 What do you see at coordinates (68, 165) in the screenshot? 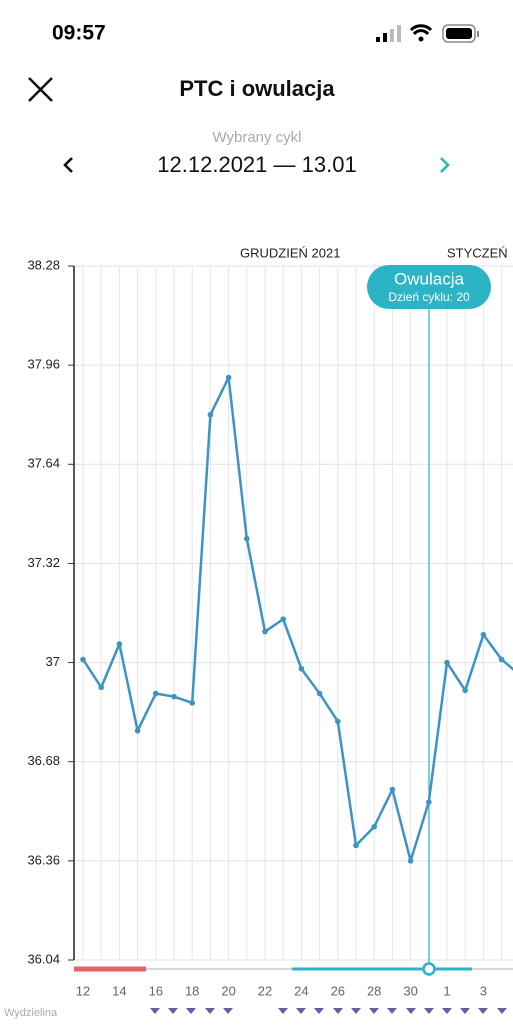
I see `prev-cycle` at bounding box center [68, 165].